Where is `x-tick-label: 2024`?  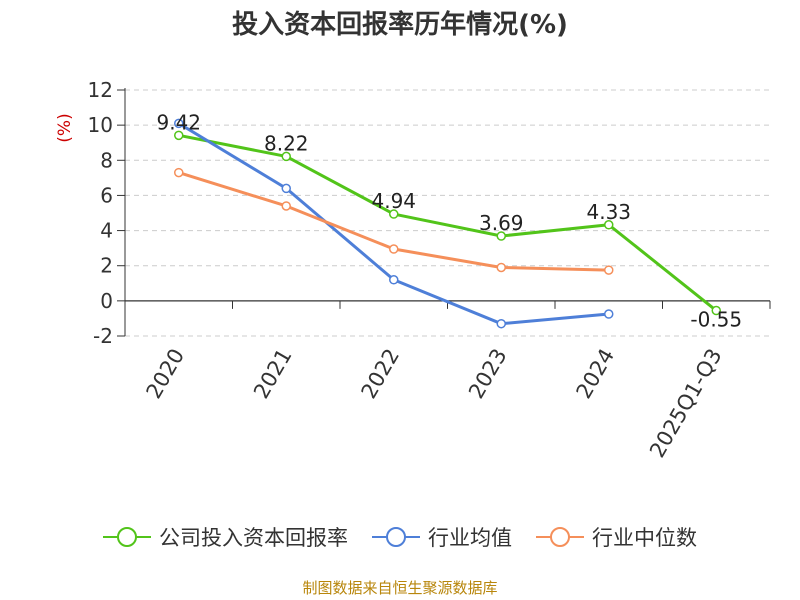
x-tick-label: 2024 is located at coordinates (596, 374).